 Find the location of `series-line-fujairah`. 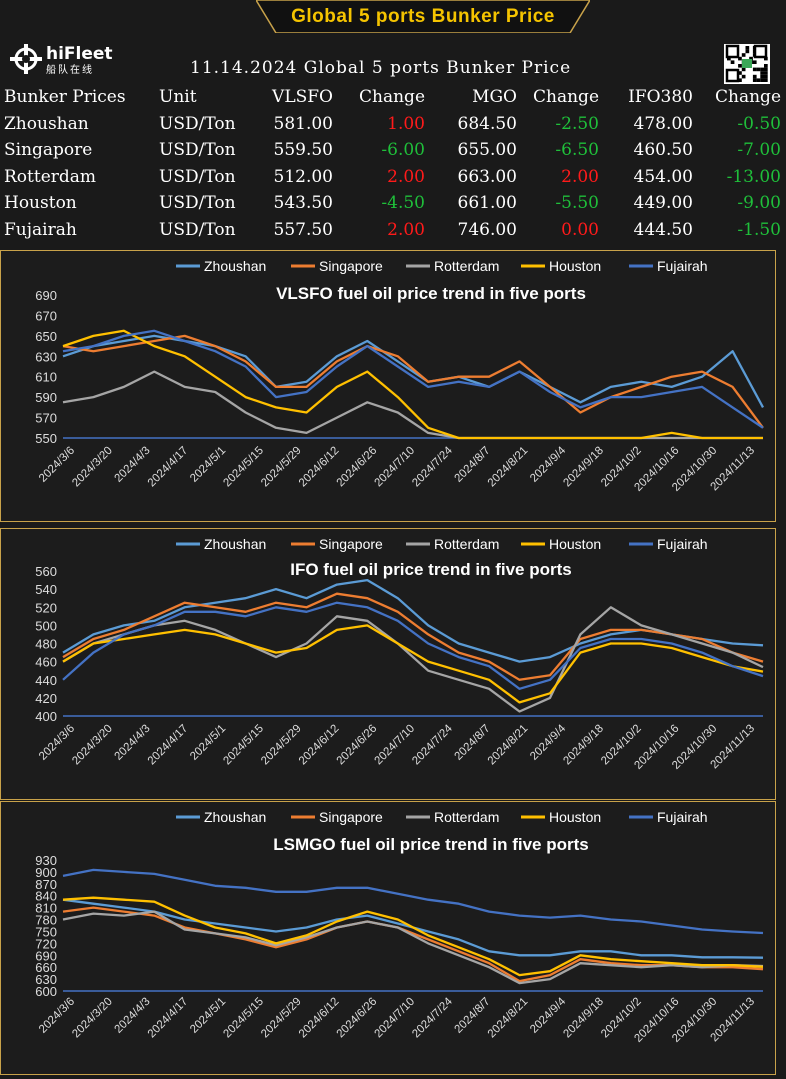

series-line-fujairah is located at coordinates (413, 379).